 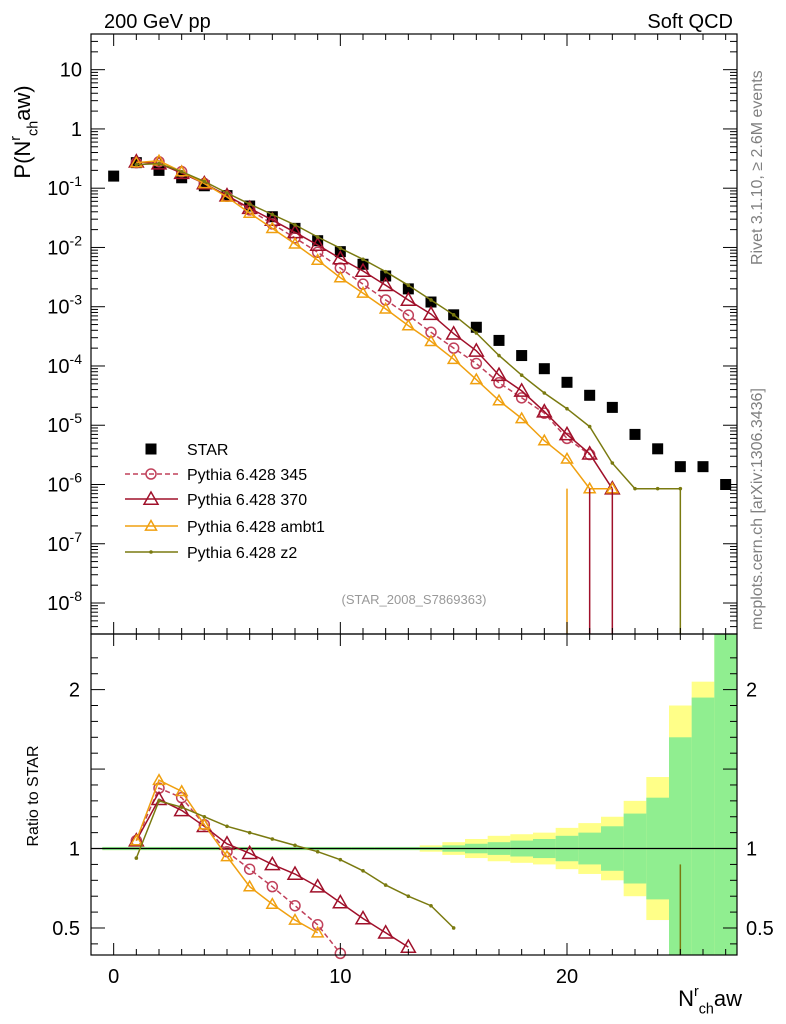 I want to click on mcplots-label: mcplots.cern.ch [arXiv:1306.3436], so click(x=757, y=509).